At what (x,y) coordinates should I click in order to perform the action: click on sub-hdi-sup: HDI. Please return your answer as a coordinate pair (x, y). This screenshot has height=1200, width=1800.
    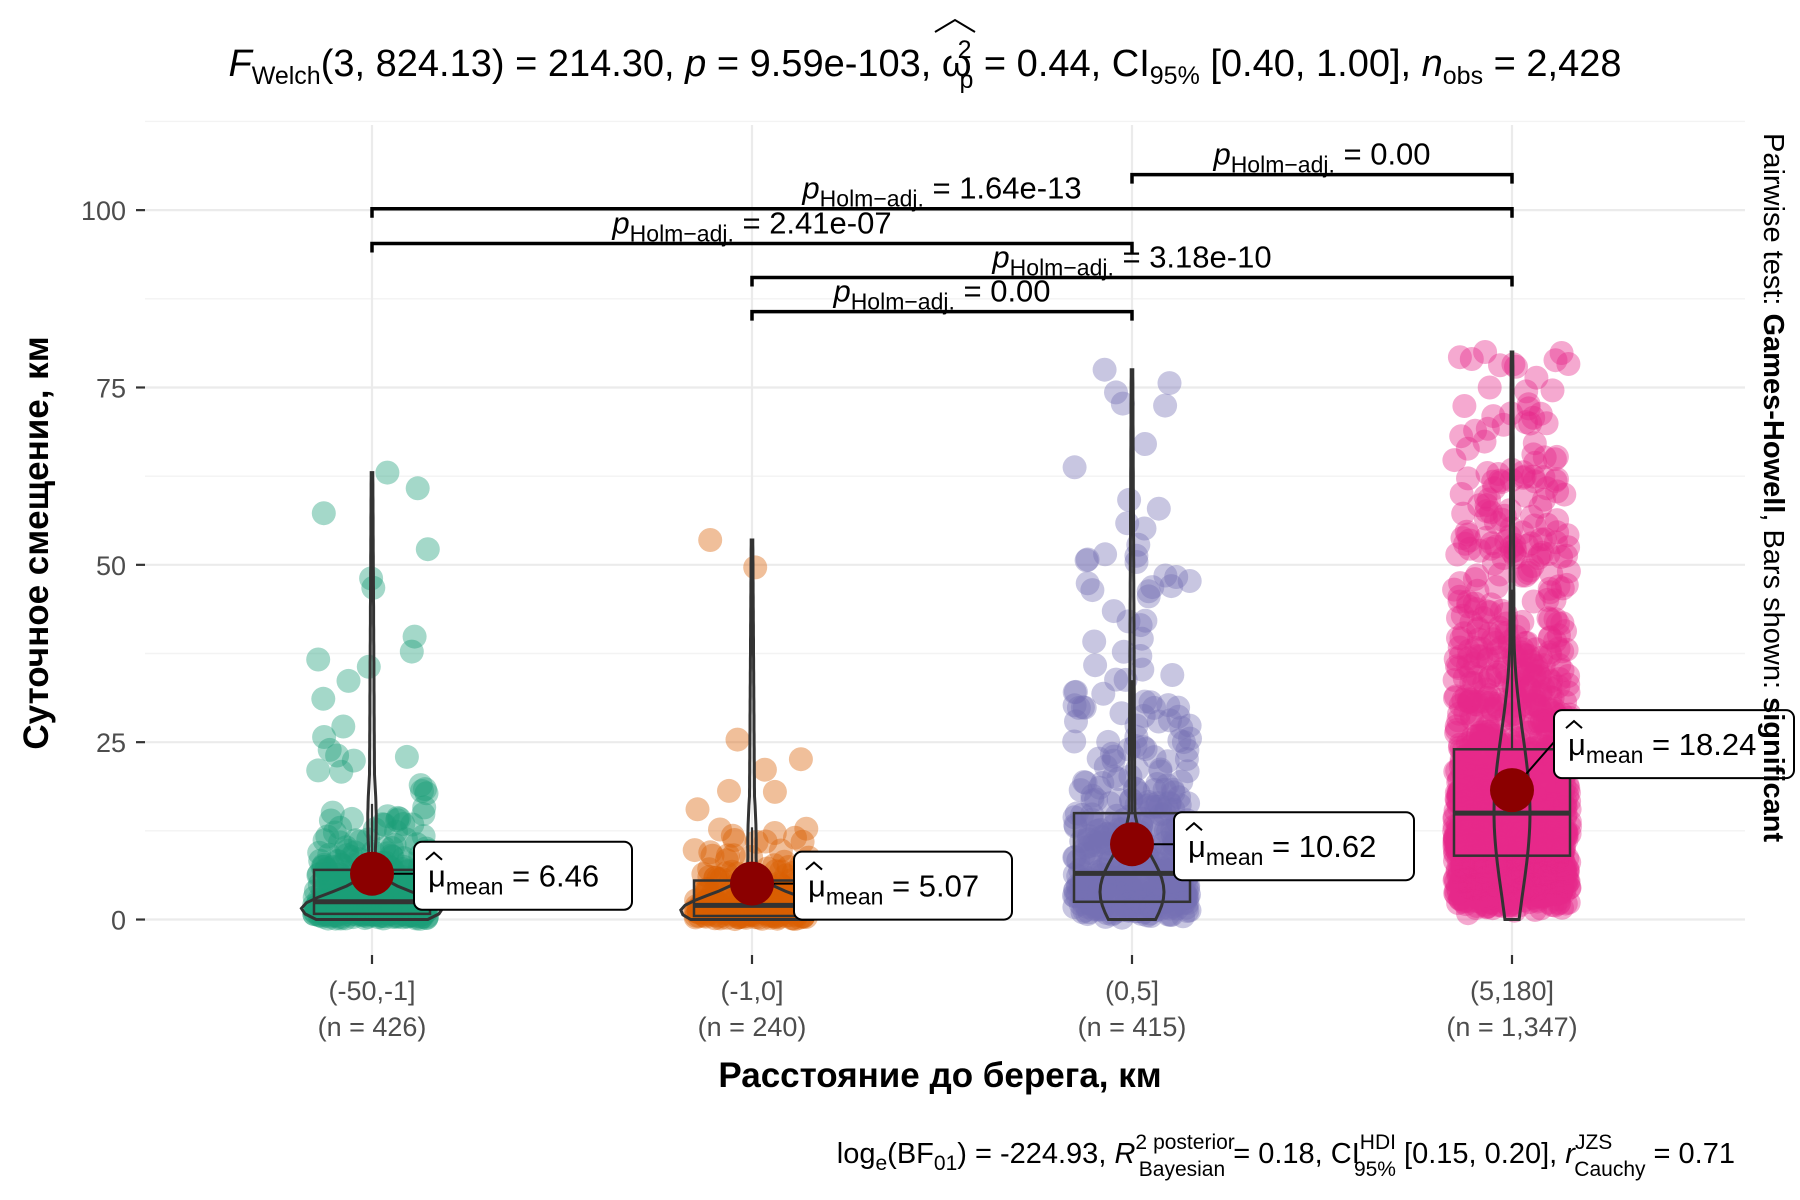
    Looking at the image, I should click on (1378, 1142).